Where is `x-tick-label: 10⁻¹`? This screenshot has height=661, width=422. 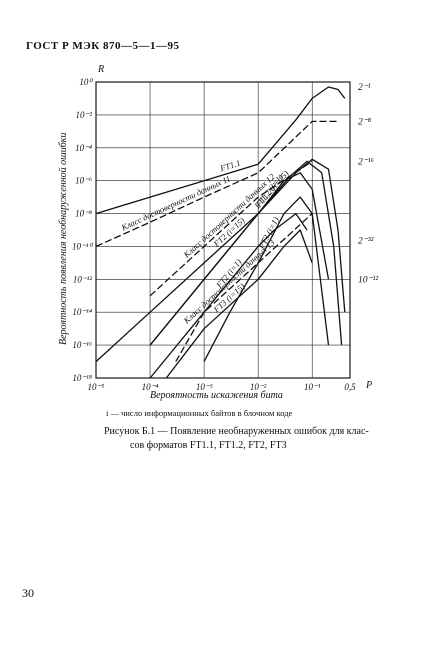
x-tick-label: 10⁻¹ is located at coordinates (312, 387).